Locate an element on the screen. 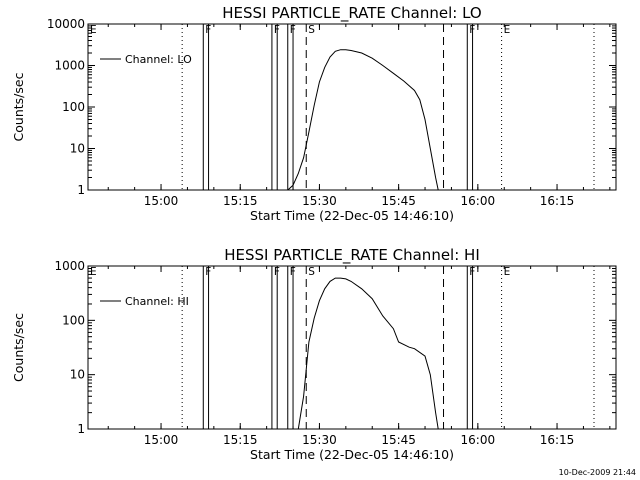 Image resolution: width=640 pixels, height=480 pixels. timestamp: 10-Dec-2009 21:44 is located at coordinates (597, 472).